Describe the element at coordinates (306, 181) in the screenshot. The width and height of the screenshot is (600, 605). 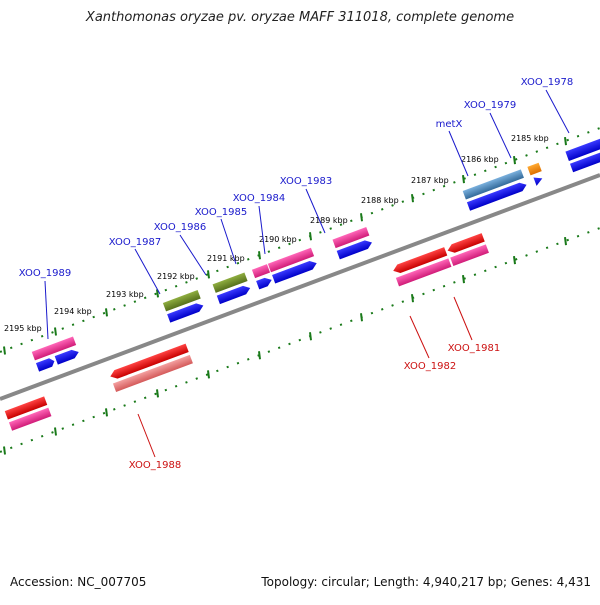
I see `gene-label-xoo-1983: XOO_1983` at that location.